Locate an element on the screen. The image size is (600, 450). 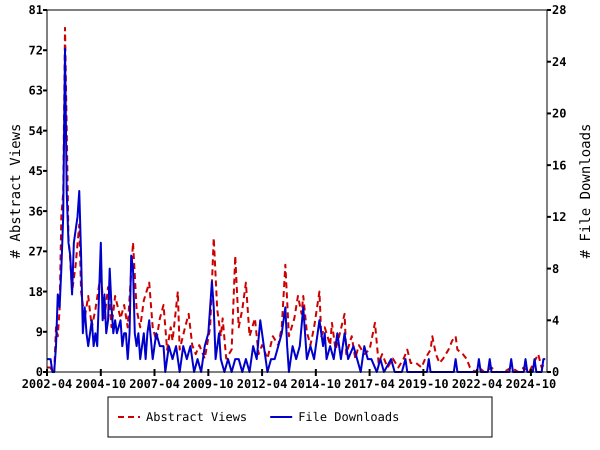
x-tick-label: 2002-04 is located at coordinates (47, 384).